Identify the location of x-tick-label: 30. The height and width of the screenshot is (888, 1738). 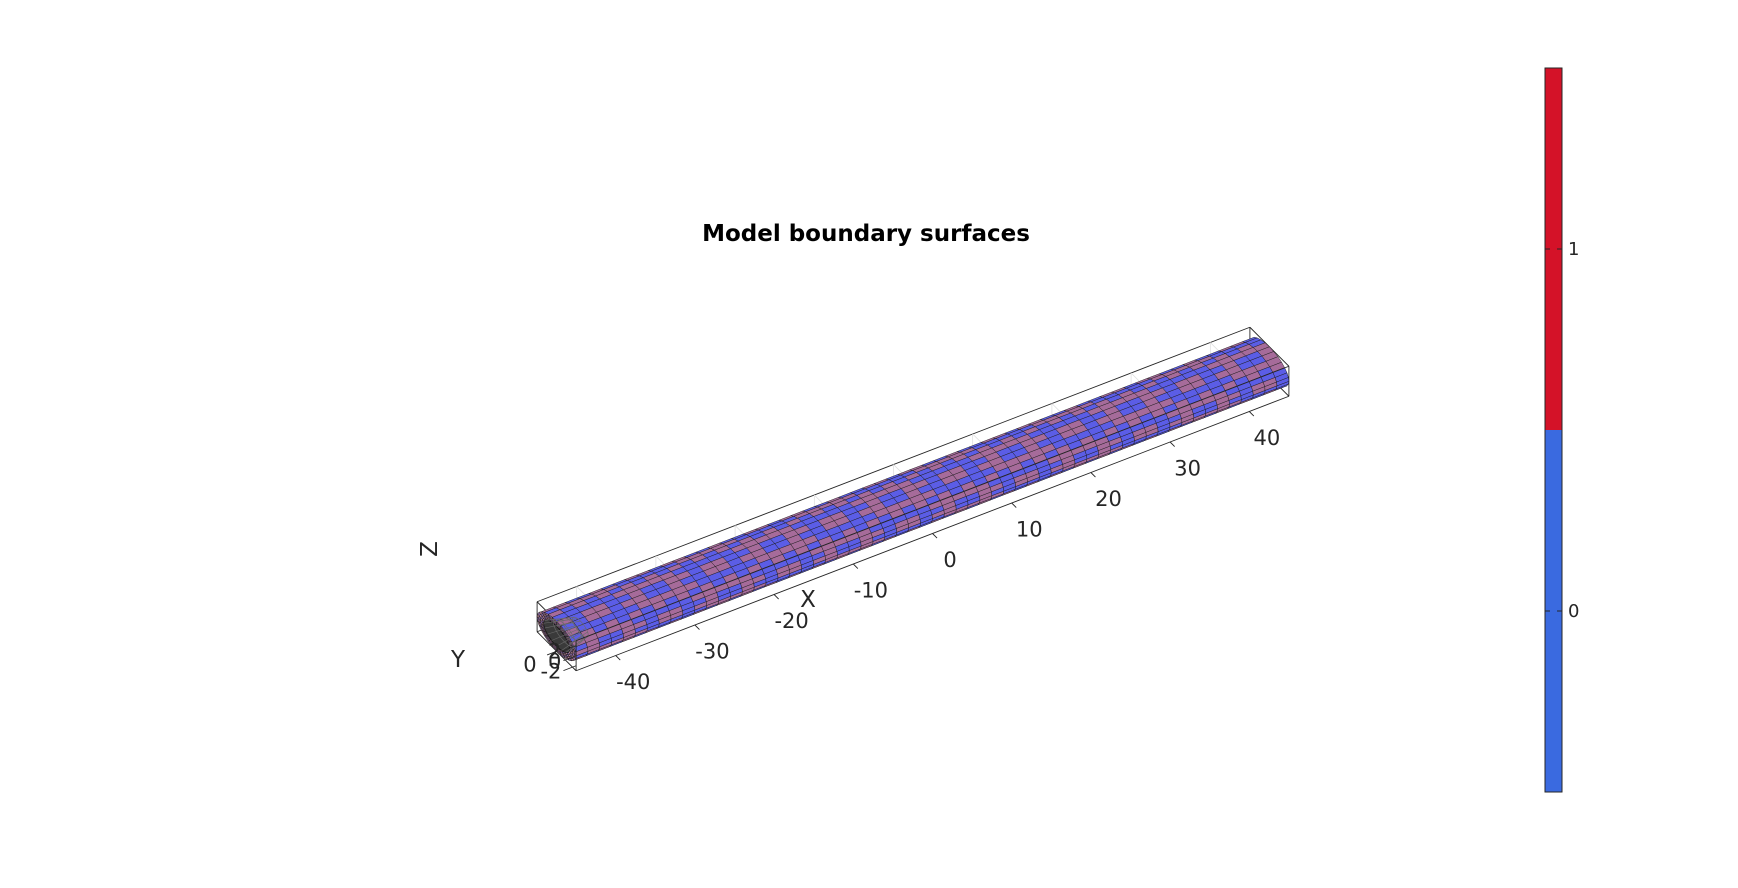
(1187, 469).